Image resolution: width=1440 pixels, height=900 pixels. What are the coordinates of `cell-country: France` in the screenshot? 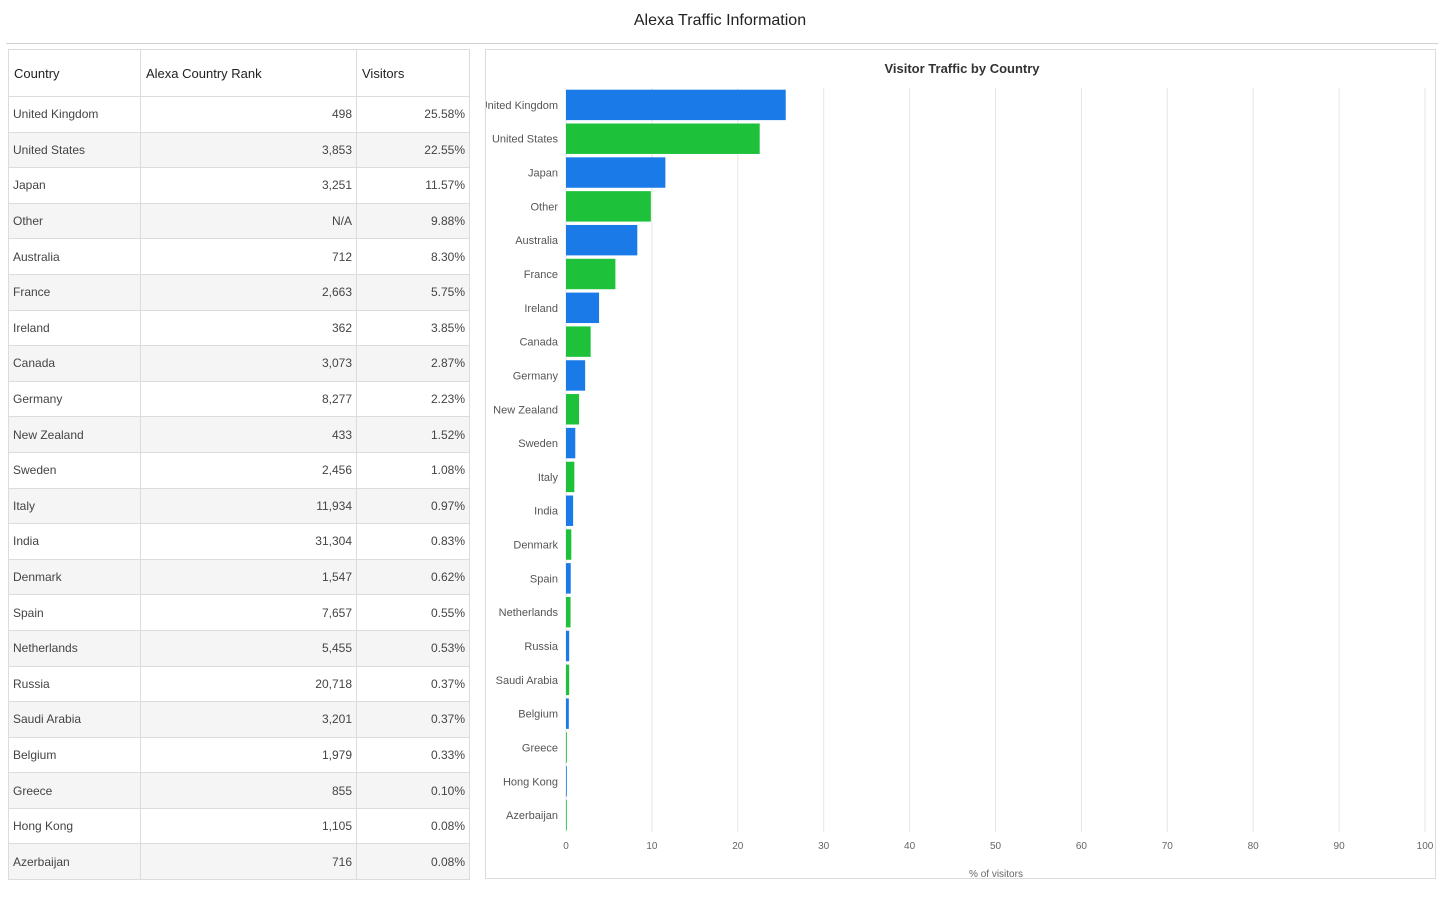 It's located at (74, 292).